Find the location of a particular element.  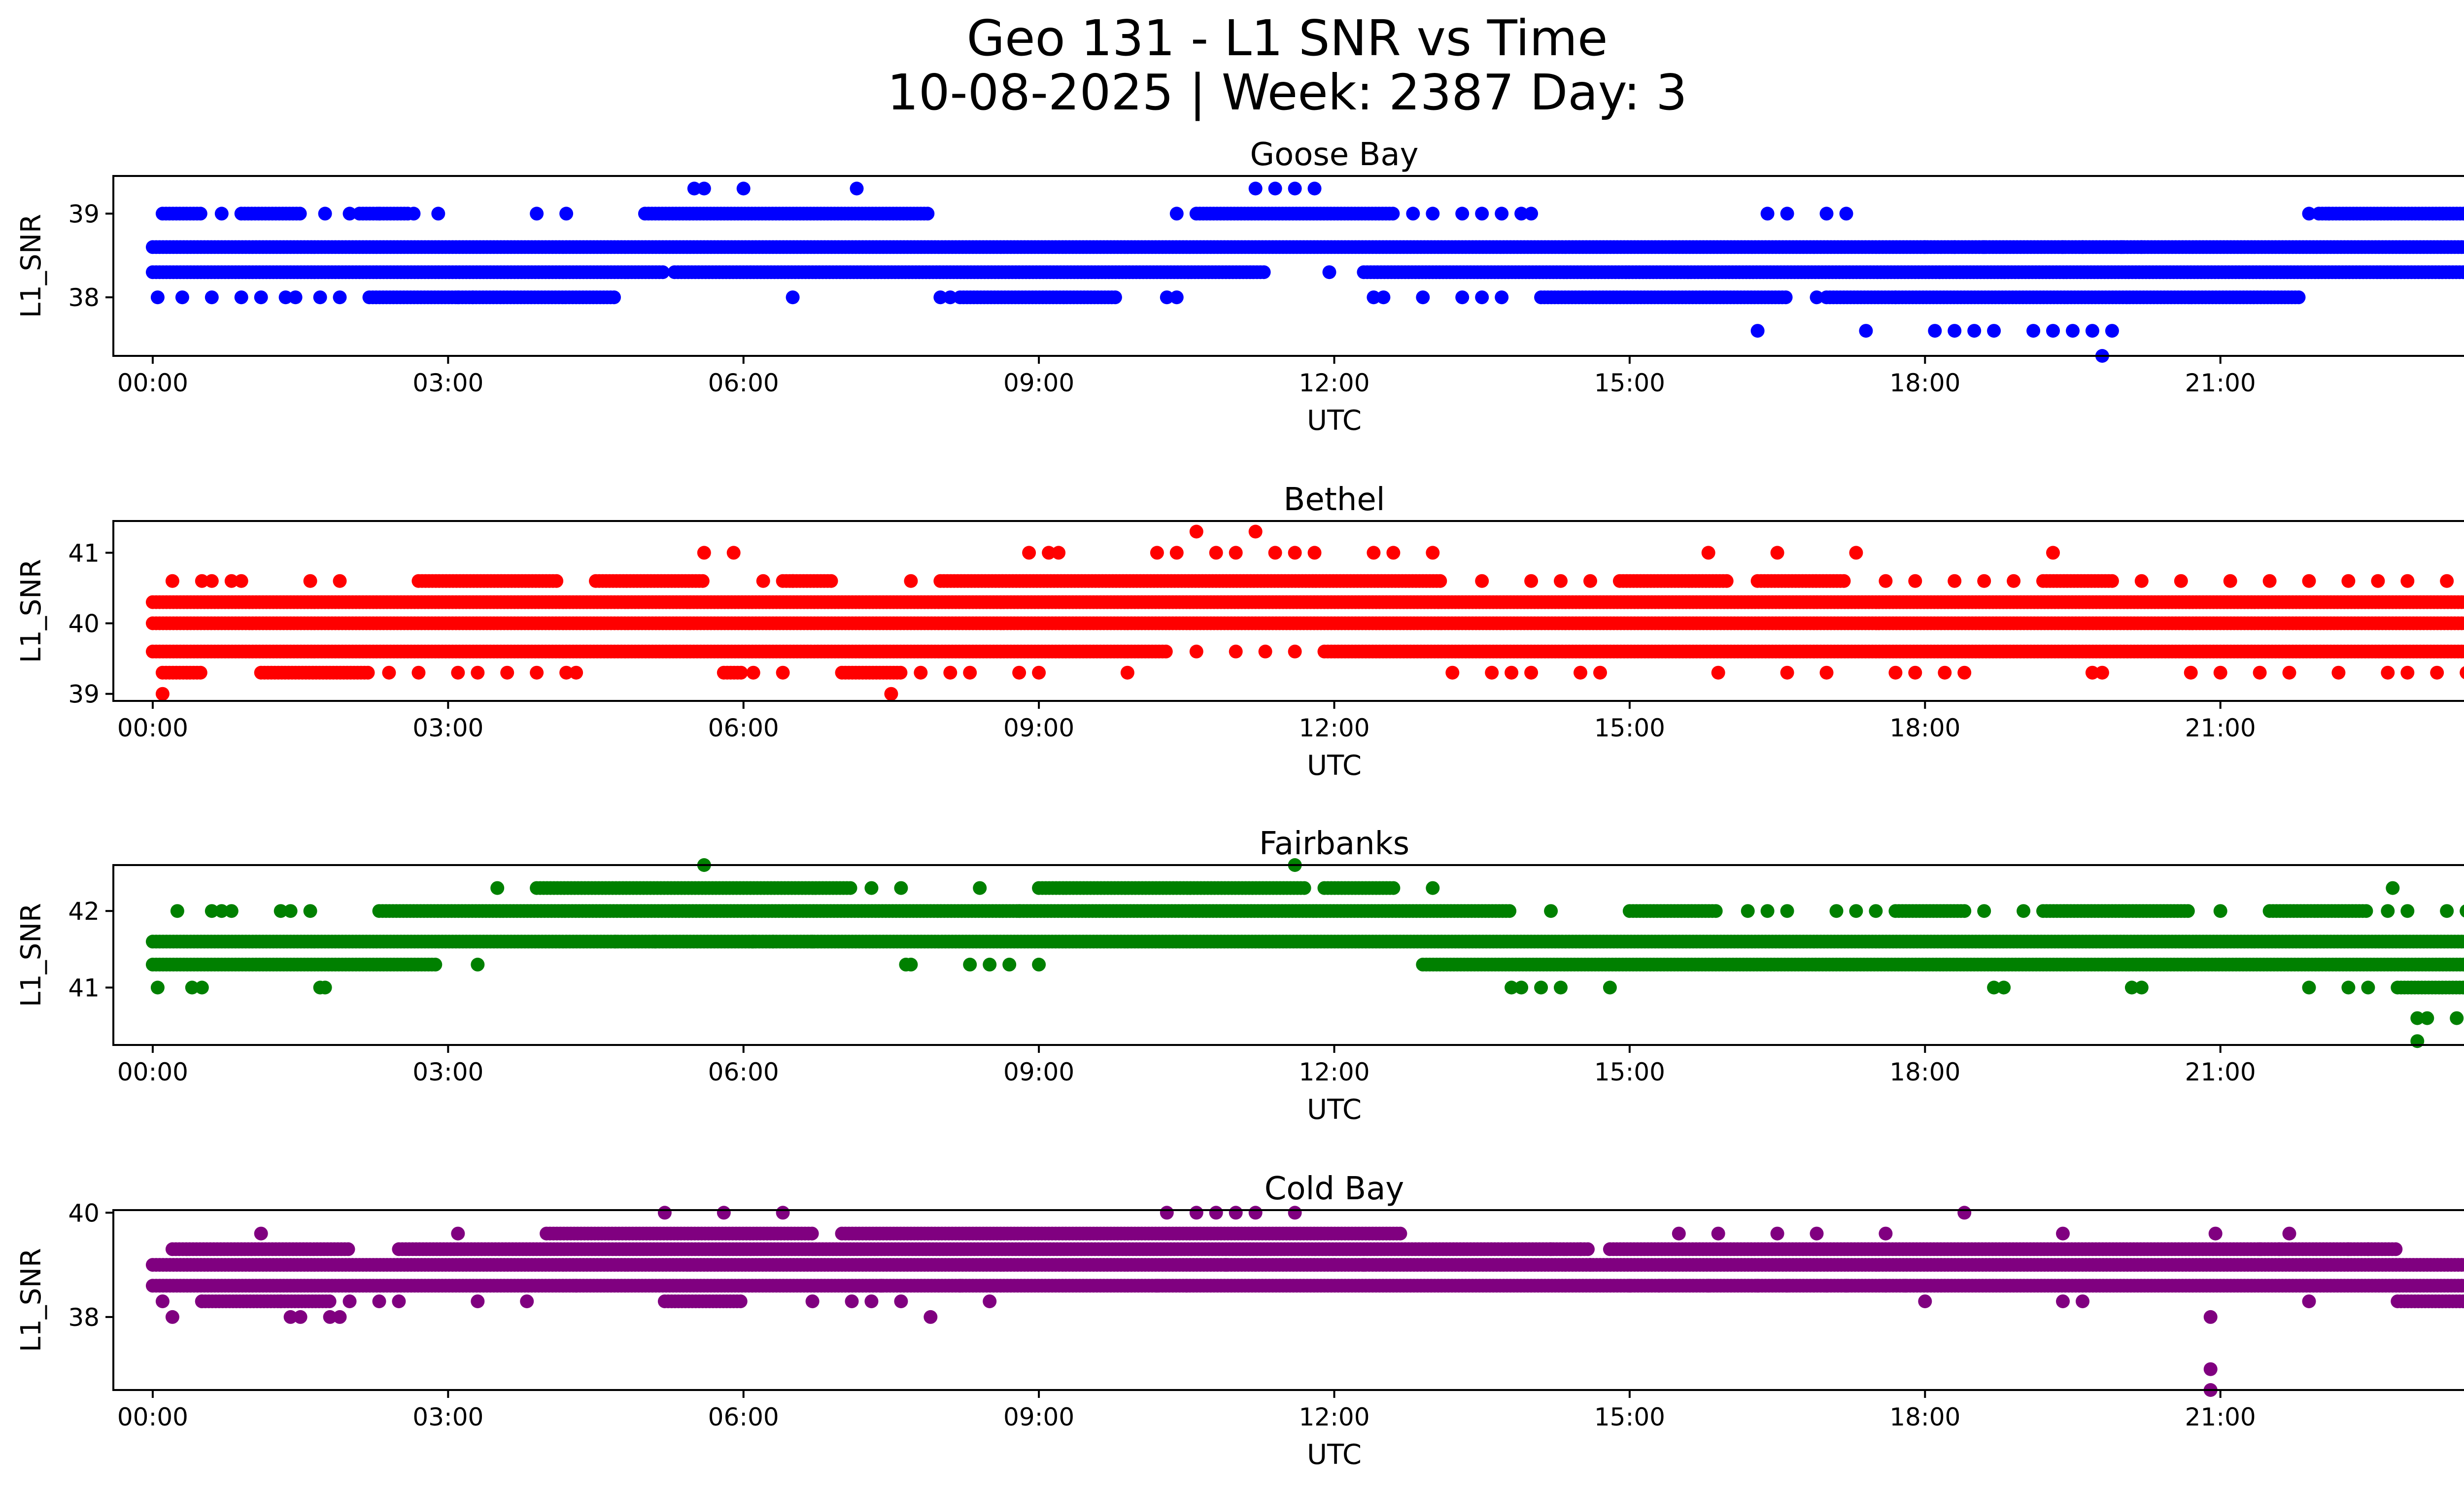

x-tick-label: 03:00 is located at coordinates (447, 728).